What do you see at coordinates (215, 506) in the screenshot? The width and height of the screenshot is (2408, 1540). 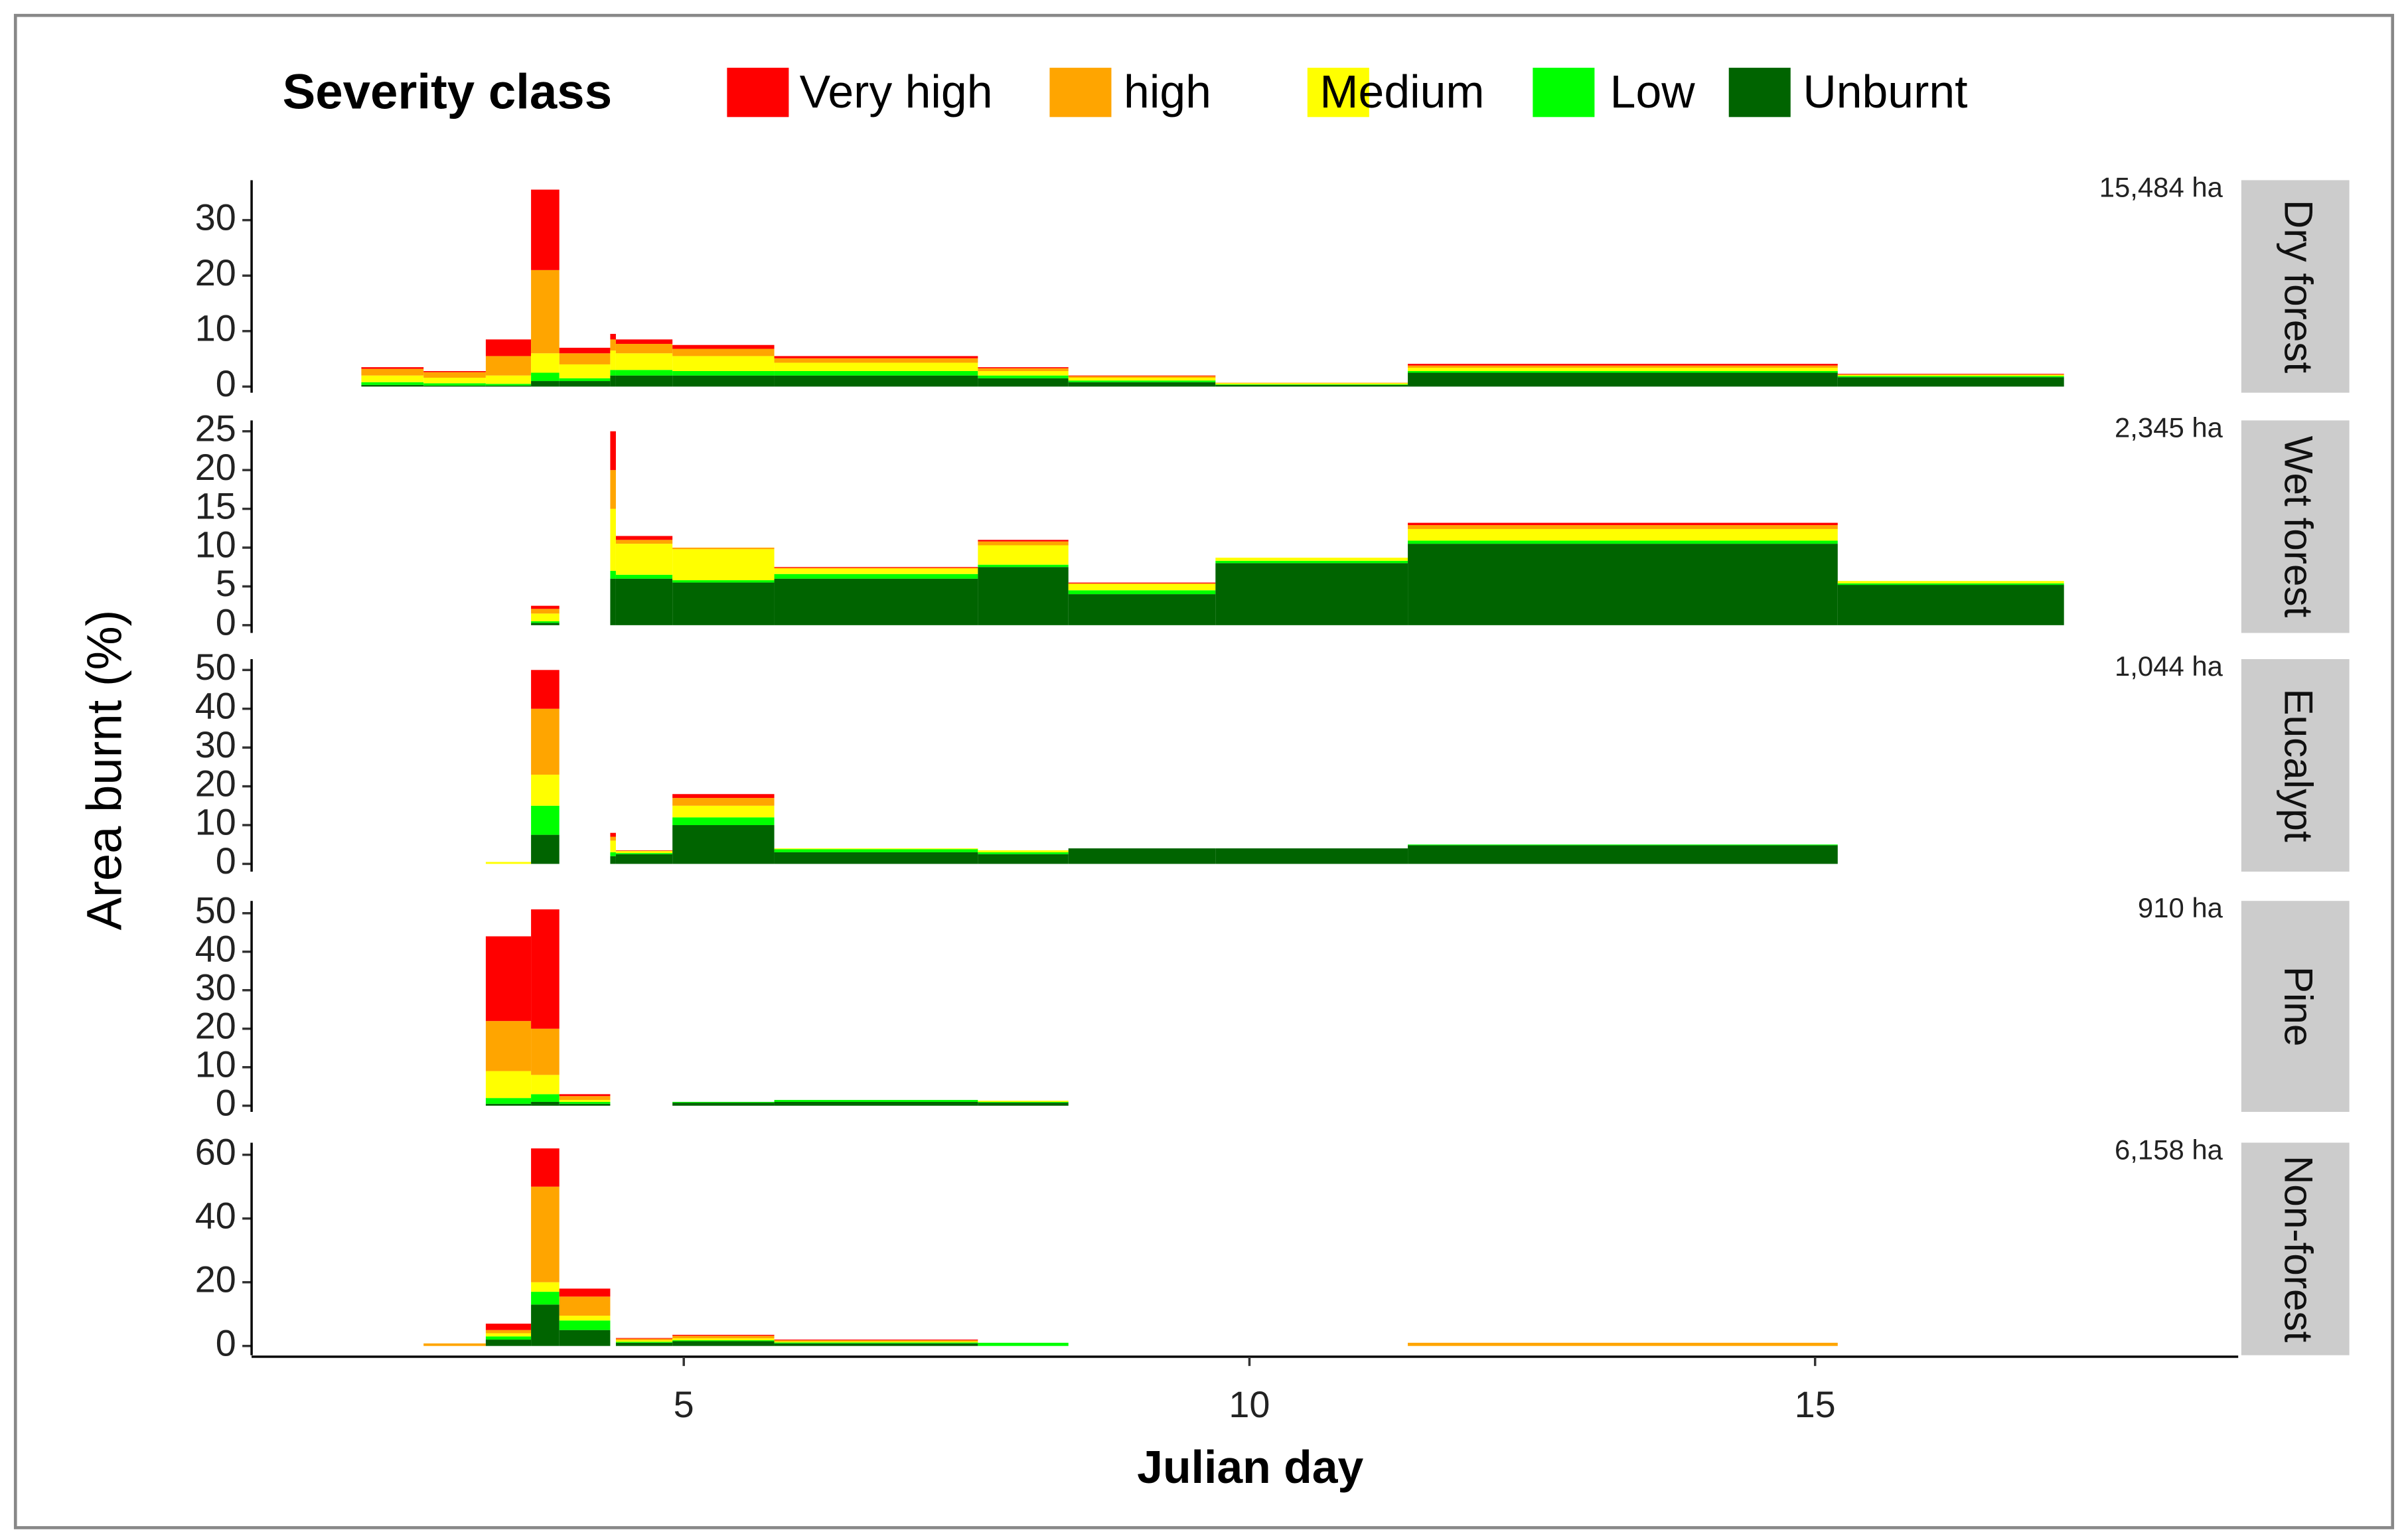 I see `y-tick-label: 15` at bounding box center [215, 506].